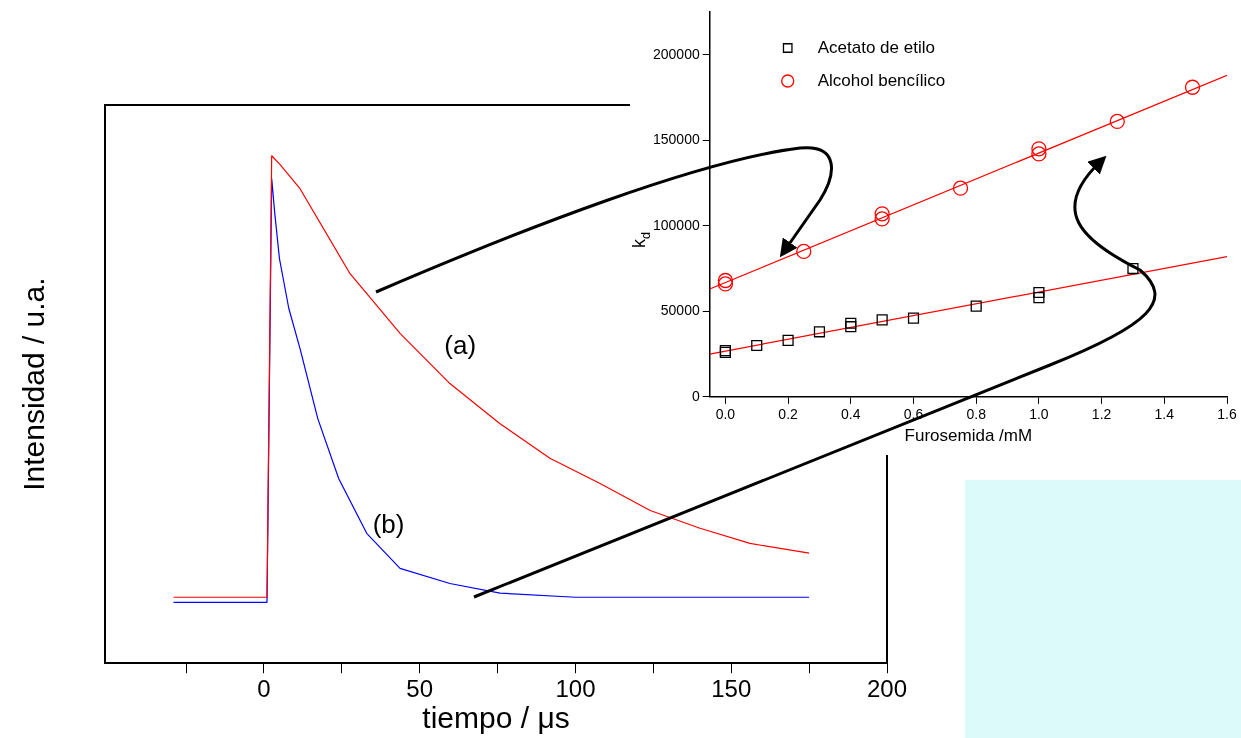  Describe the element at coordinates (1227, 414) in the screenshot. I see `x-tick-label: 1.6` at that location.